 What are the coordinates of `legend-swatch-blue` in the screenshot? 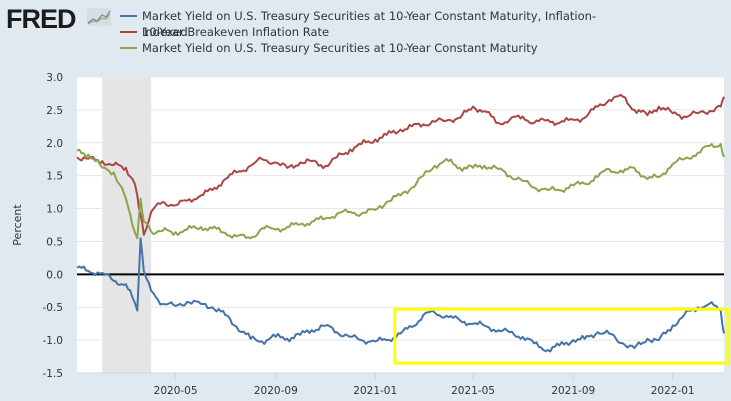 It's located at (128, 16).